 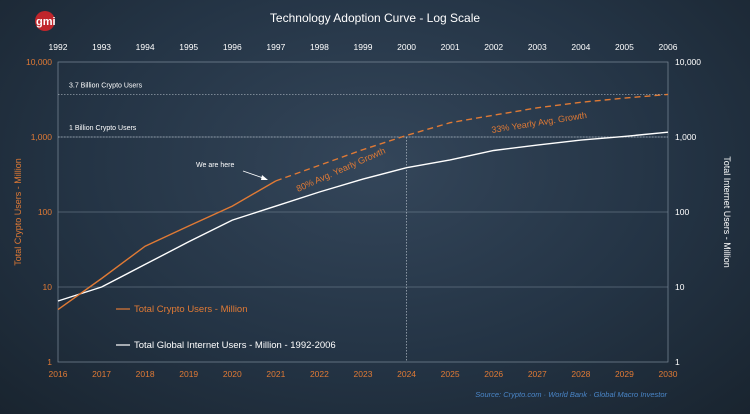 What do you see at coordinates (275, 47) in the screenshot?
I see `x-top-tick-label: 1997` at bounding box center [275, 47].